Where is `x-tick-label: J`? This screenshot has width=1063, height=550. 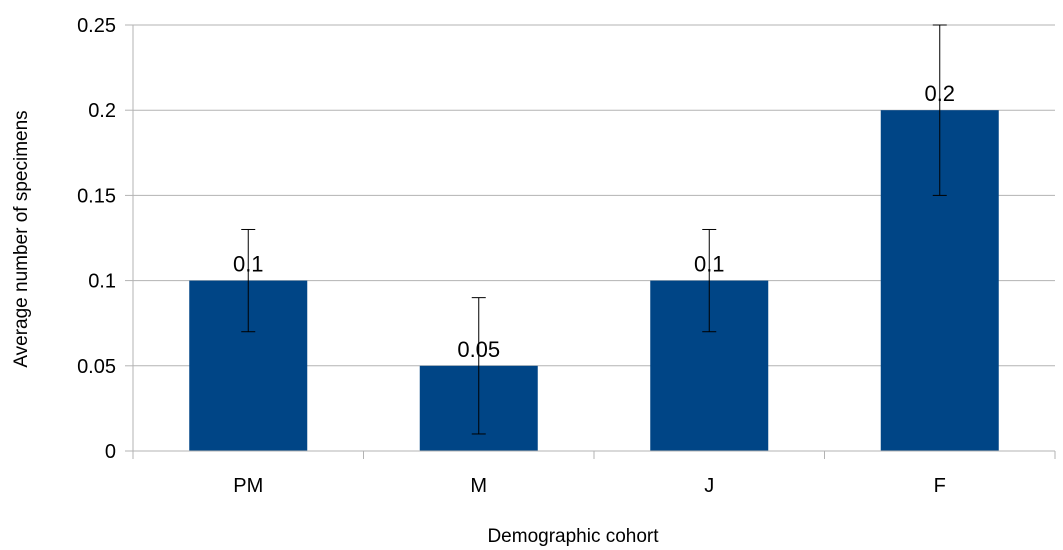 x-tick-label: J is located at coordinates (709, 486).